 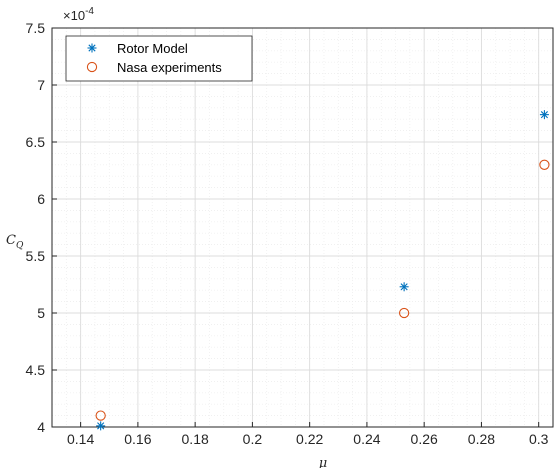 What do you see at coordinates (169, 67) in the screenshot?
I see `legend-label-nasa-experiments: Nasa experiments` at bounding box center [169, 67].